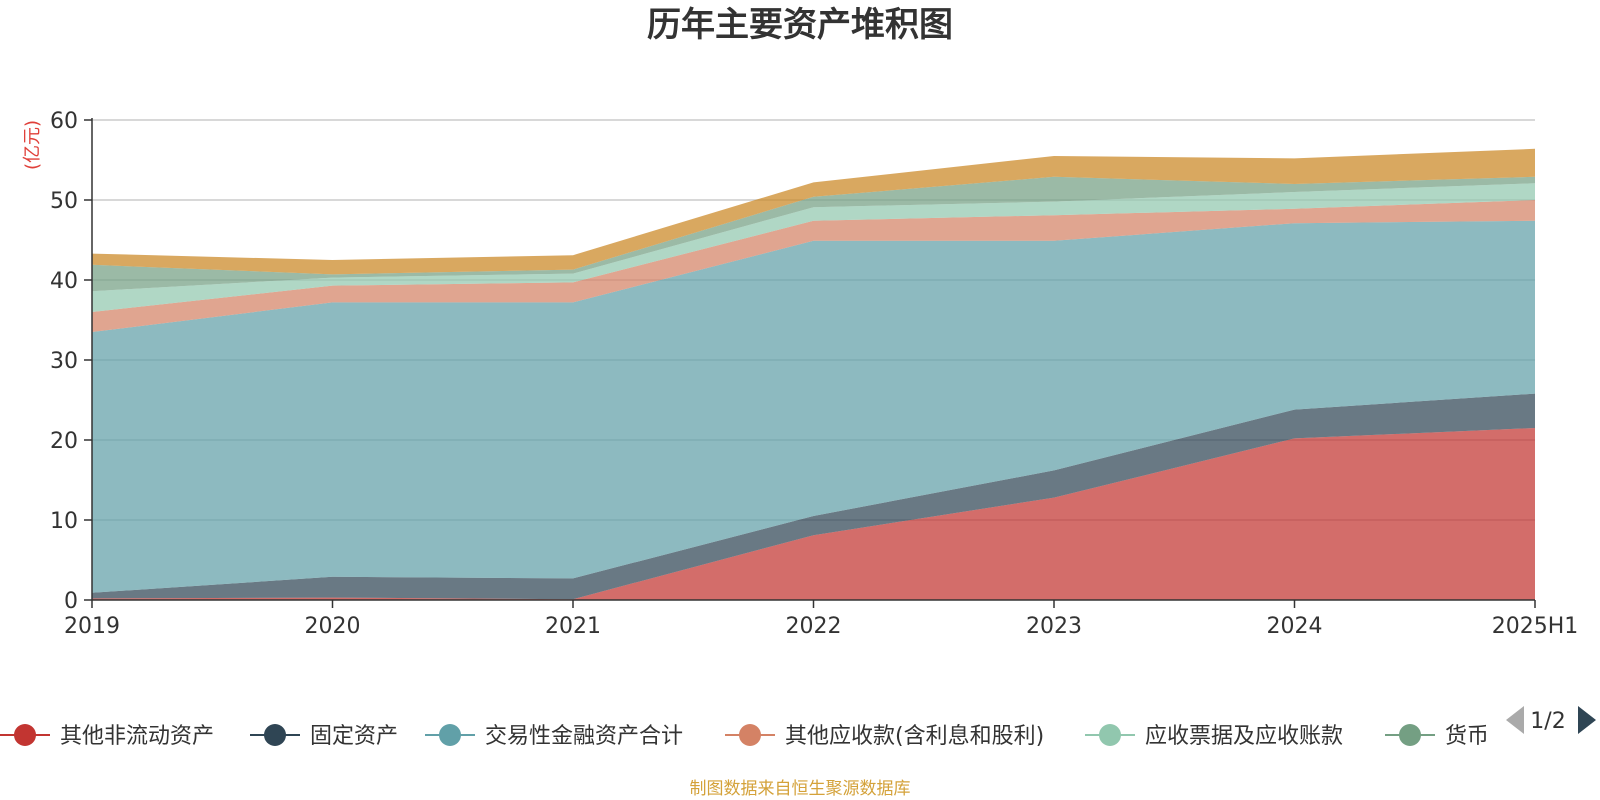 The width and height of the screenshot is (1600, 800). Describe the element at coordinates (64, 441) in the screenshot. I see `y-tick-label: 20` at that location.